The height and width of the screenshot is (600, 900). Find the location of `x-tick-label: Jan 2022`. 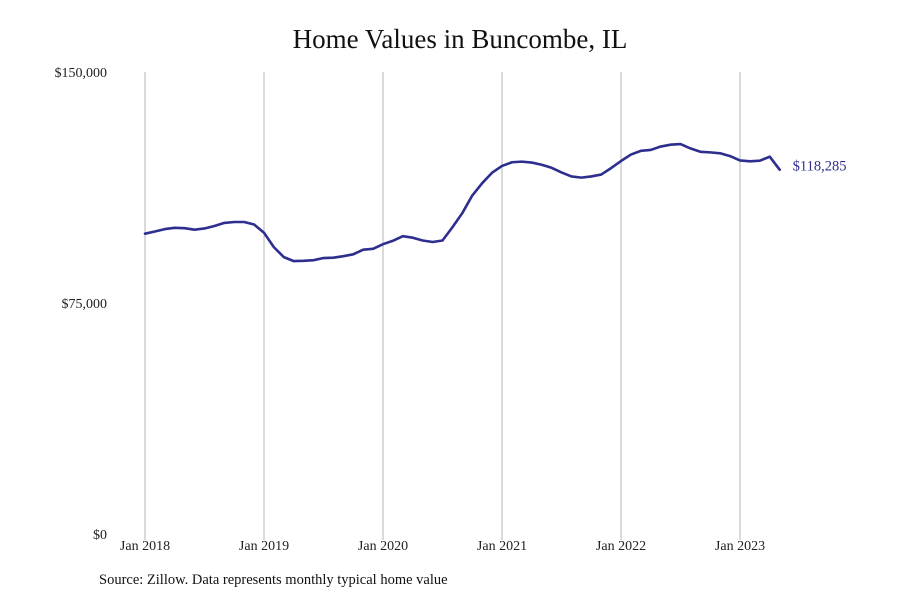

x-tick-label: Jan 2022 is located at coordinates (621, 546).